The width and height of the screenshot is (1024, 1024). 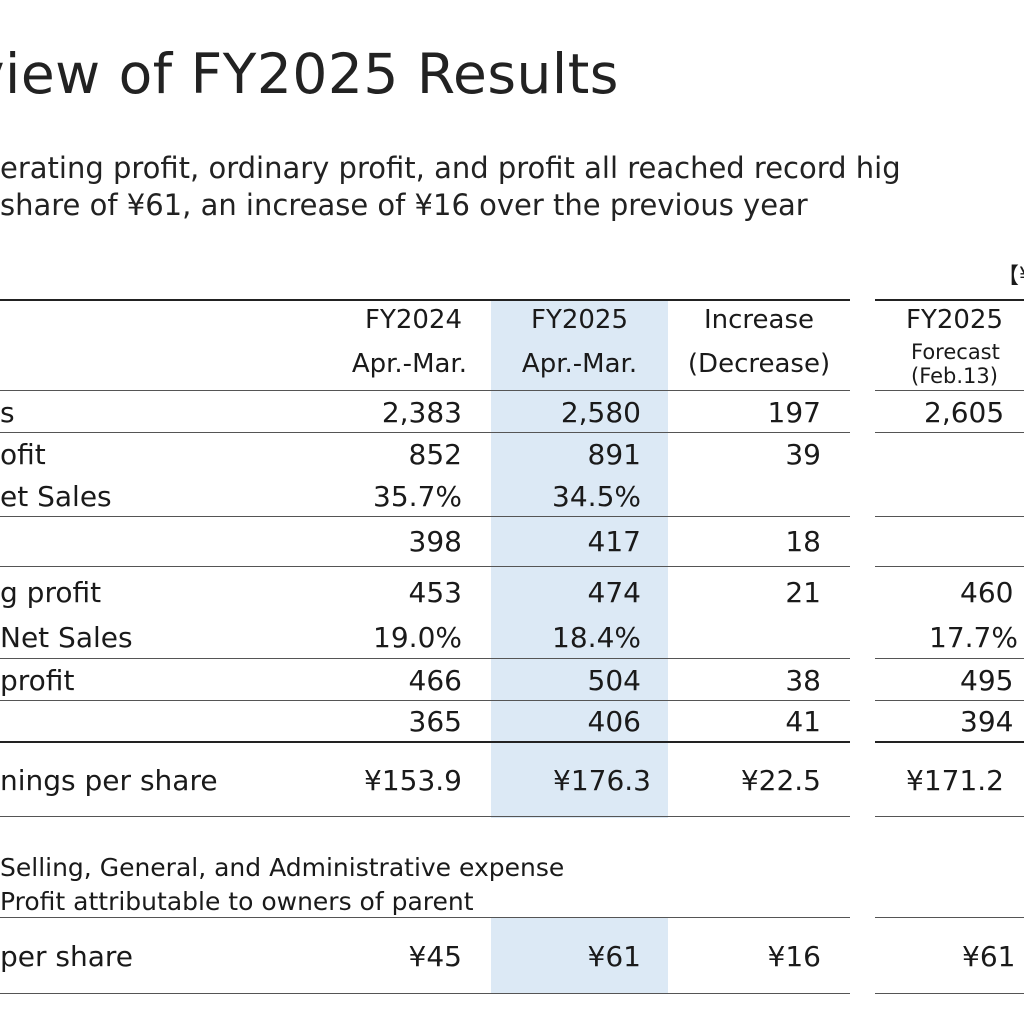 What do you see at coordinates (973, 637) in the screenshot?
I see `cell-forecast: 17.7%` at bounding box center [973, 637].